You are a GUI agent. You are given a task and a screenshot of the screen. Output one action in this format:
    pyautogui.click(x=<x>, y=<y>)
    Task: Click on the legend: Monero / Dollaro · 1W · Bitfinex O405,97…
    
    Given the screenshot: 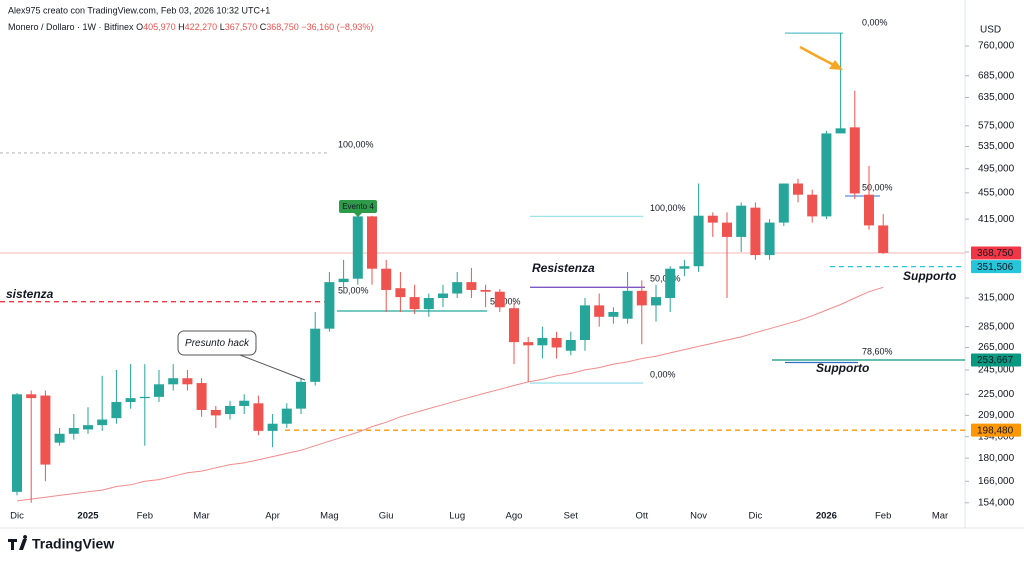 What is the action you would take?
    pyautogui.click(x=190, y=27)
    